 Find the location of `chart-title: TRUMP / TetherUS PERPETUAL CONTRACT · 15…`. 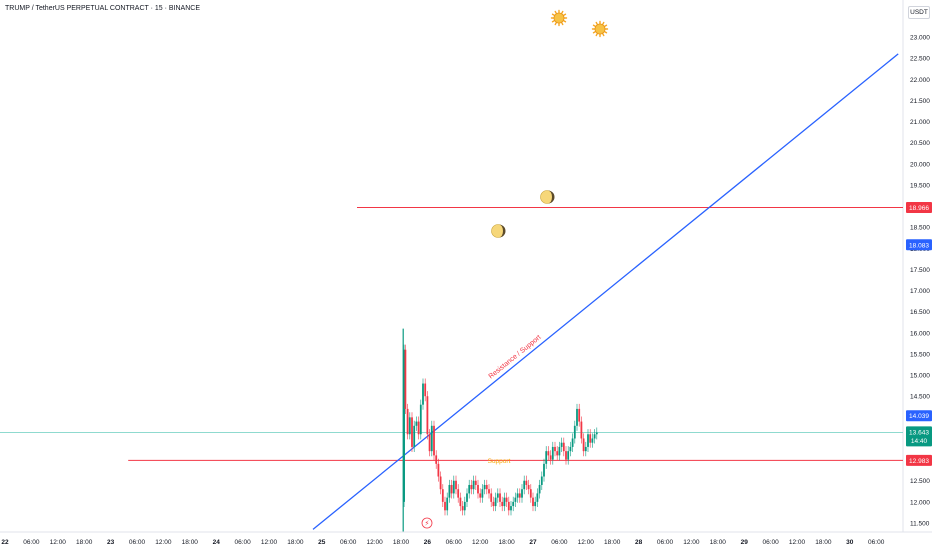

chart-title: TRUMP / TetherUS PERPETUAL CONTRACT · 15… is located at coordinates (103, 8).